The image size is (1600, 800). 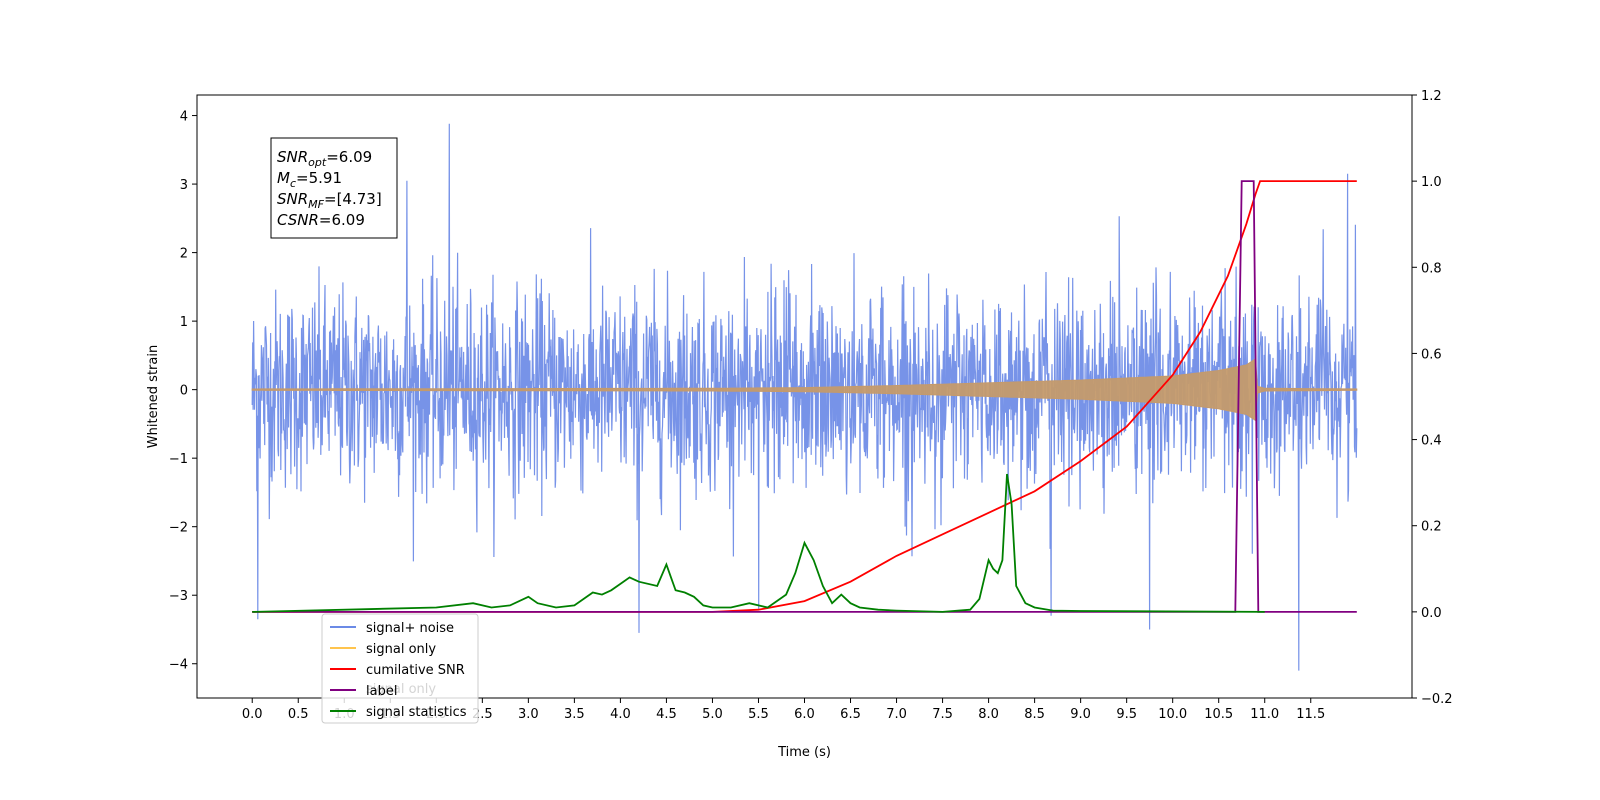 What do you see at coordinates (1431, 182) in the screenshot?
I see `y2-tick-label: 1.0` at bounding box center [1431, 182].